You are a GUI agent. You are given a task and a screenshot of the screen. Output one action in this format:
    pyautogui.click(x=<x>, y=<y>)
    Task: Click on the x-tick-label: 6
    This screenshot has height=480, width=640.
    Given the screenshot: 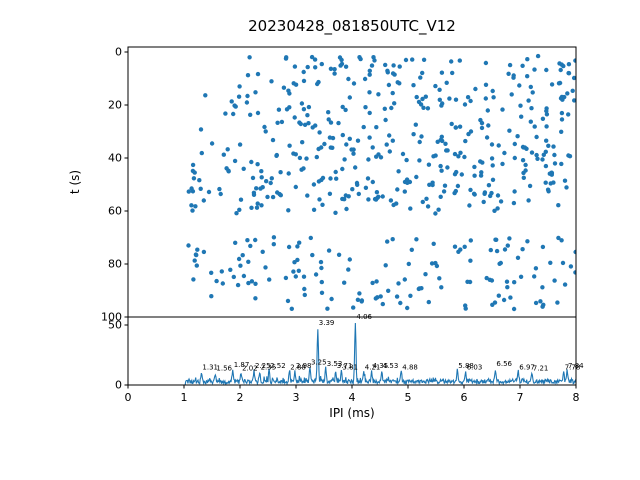 What is the action you would take?
    pyautogui.click(x=464, y=397)
    